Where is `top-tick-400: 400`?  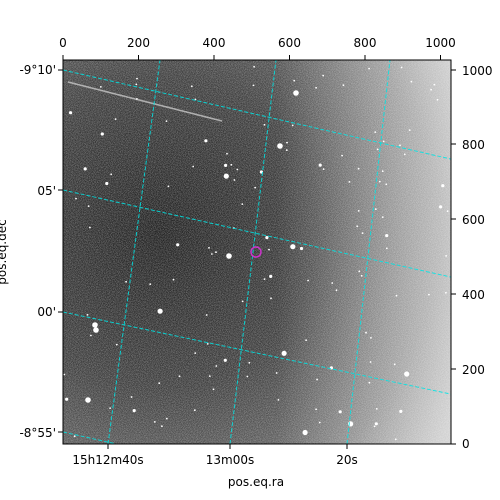 top-tick-400: 400 is located at coordinates (214, 43).